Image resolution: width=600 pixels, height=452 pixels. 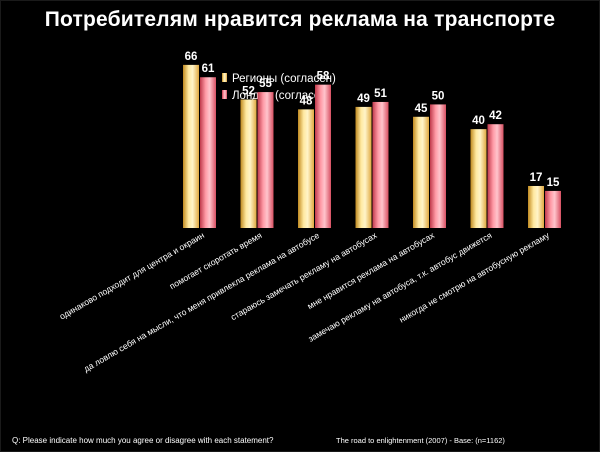 What do you see at coordinates (536, 178) in the screenshot?
I see `value-label-regions-7: 17` at bounding box center [536, 178].